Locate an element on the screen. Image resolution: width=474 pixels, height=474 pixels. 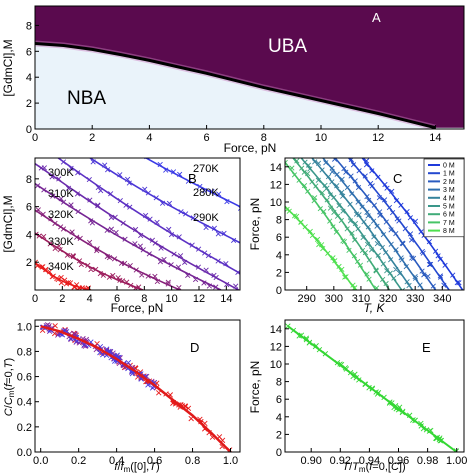
panel-b-background is located at coordinates (137, 224).